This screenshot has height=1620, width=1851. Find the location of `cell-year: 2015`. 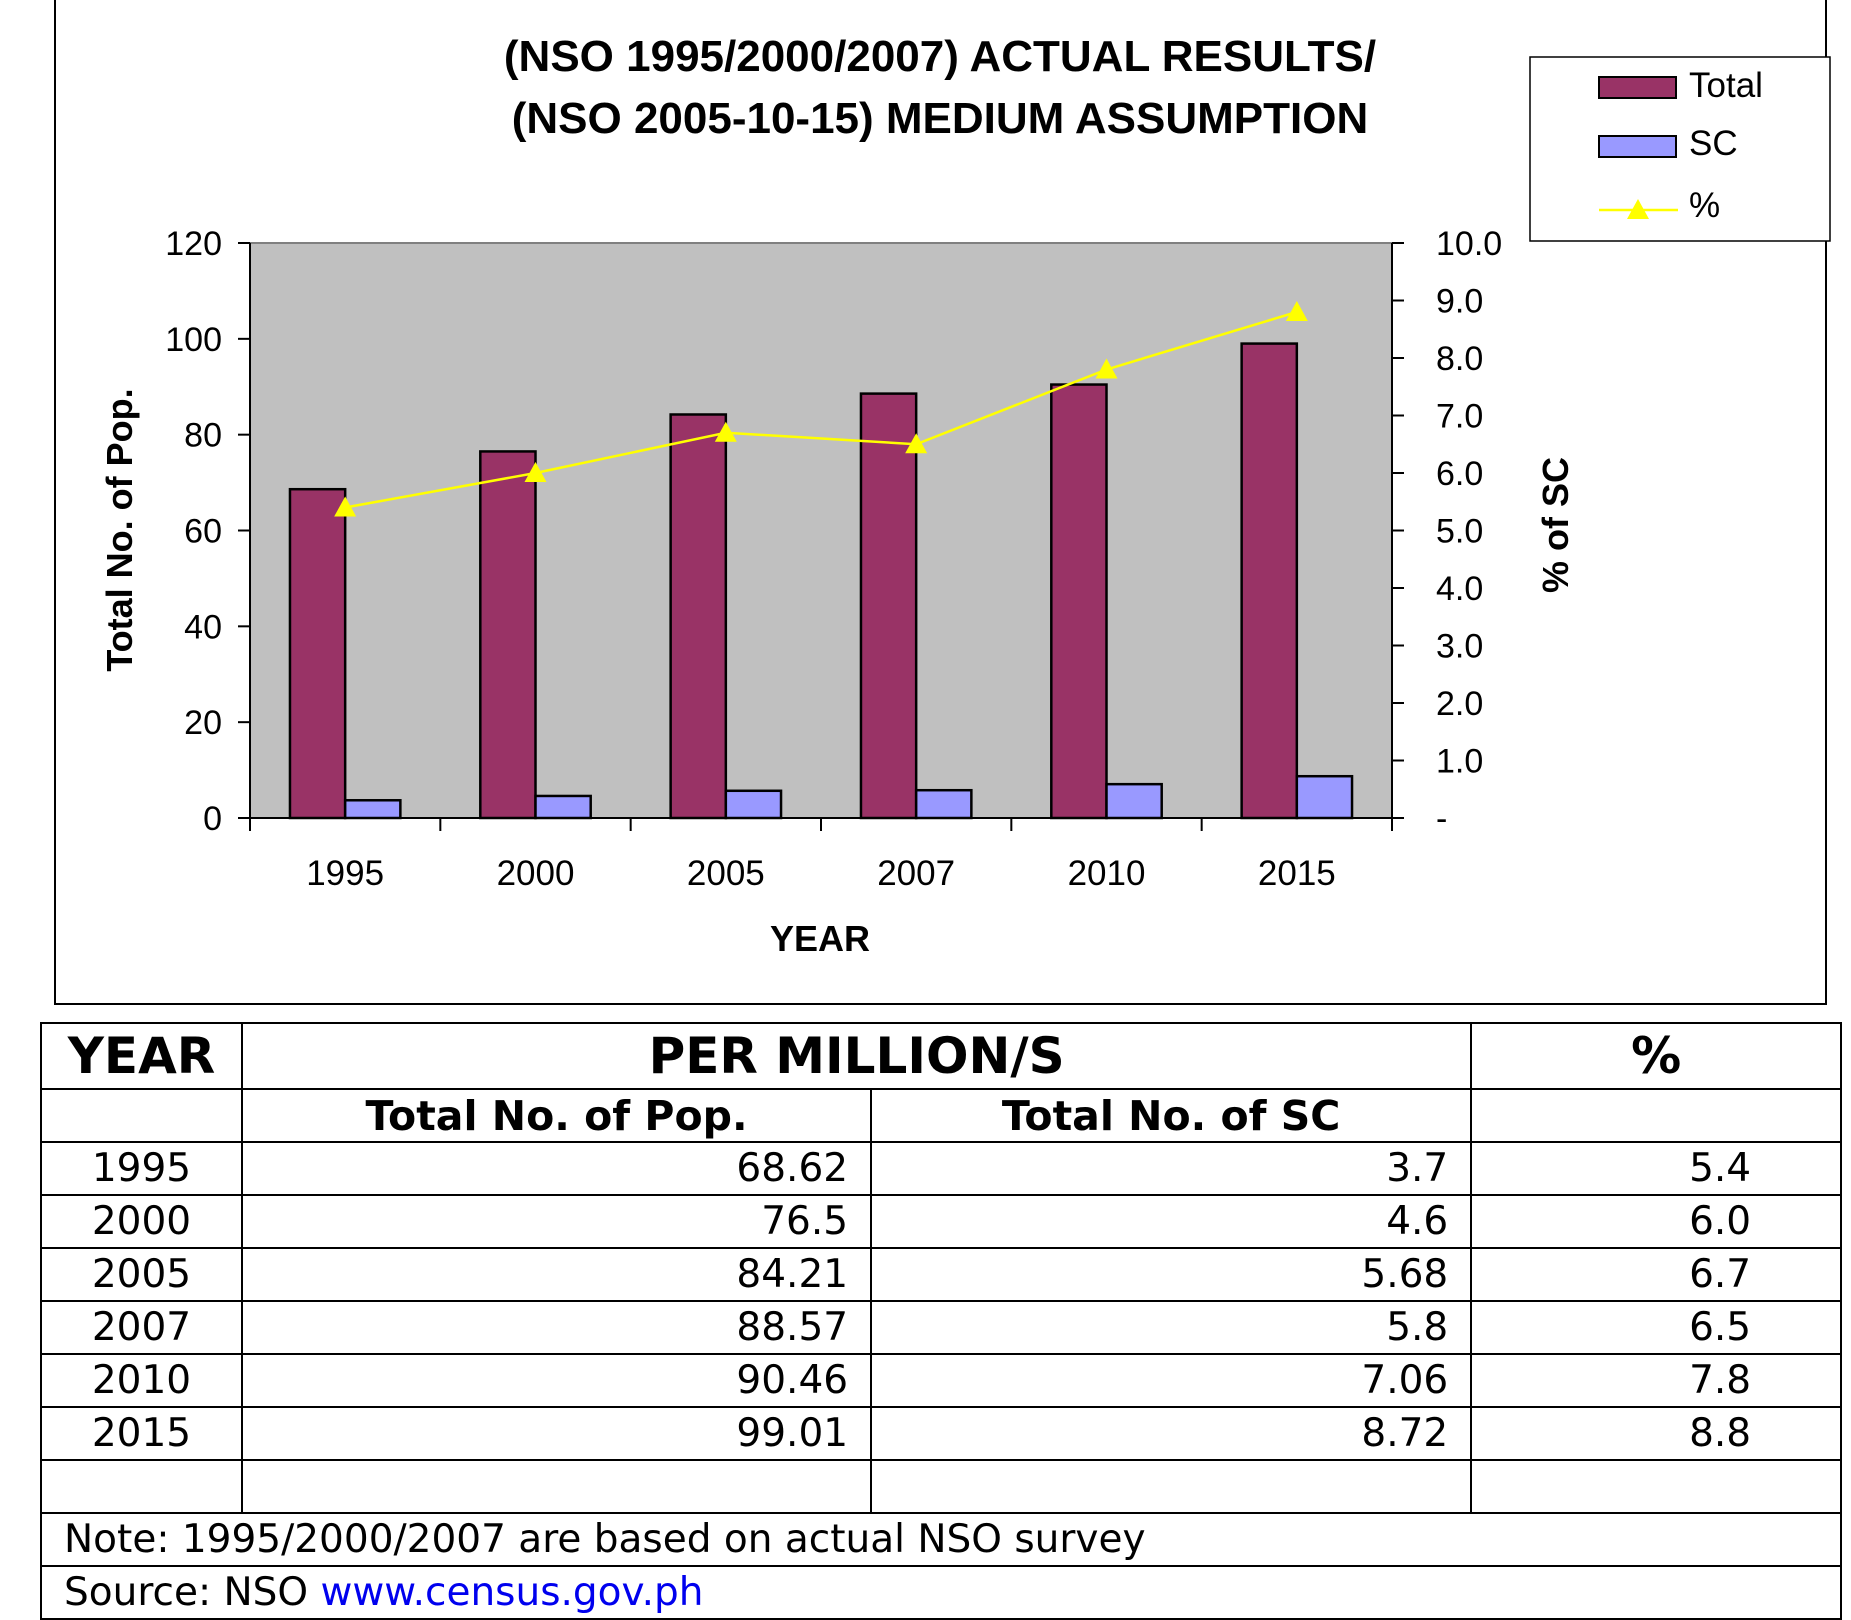

cell-year: 2015 is located at coordinates (141, 1433).